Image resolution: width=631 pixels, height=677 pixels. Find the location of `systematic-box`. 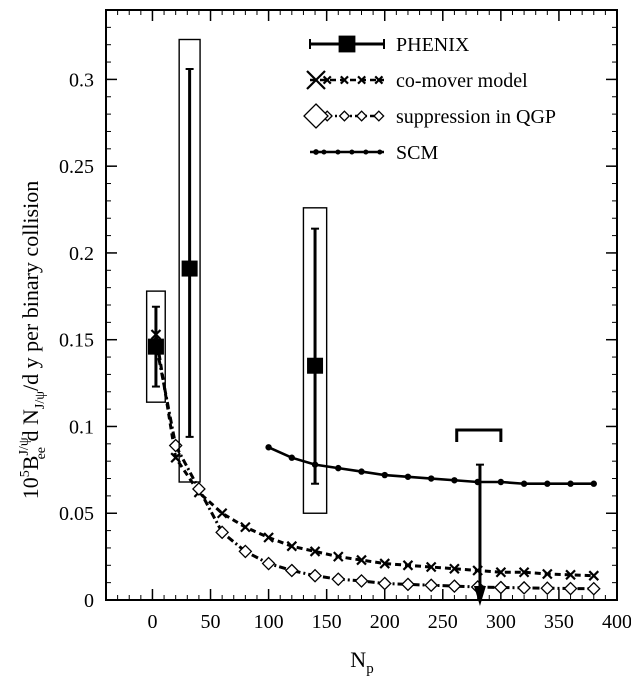

systematic-box is located at coordinates (189, 260).